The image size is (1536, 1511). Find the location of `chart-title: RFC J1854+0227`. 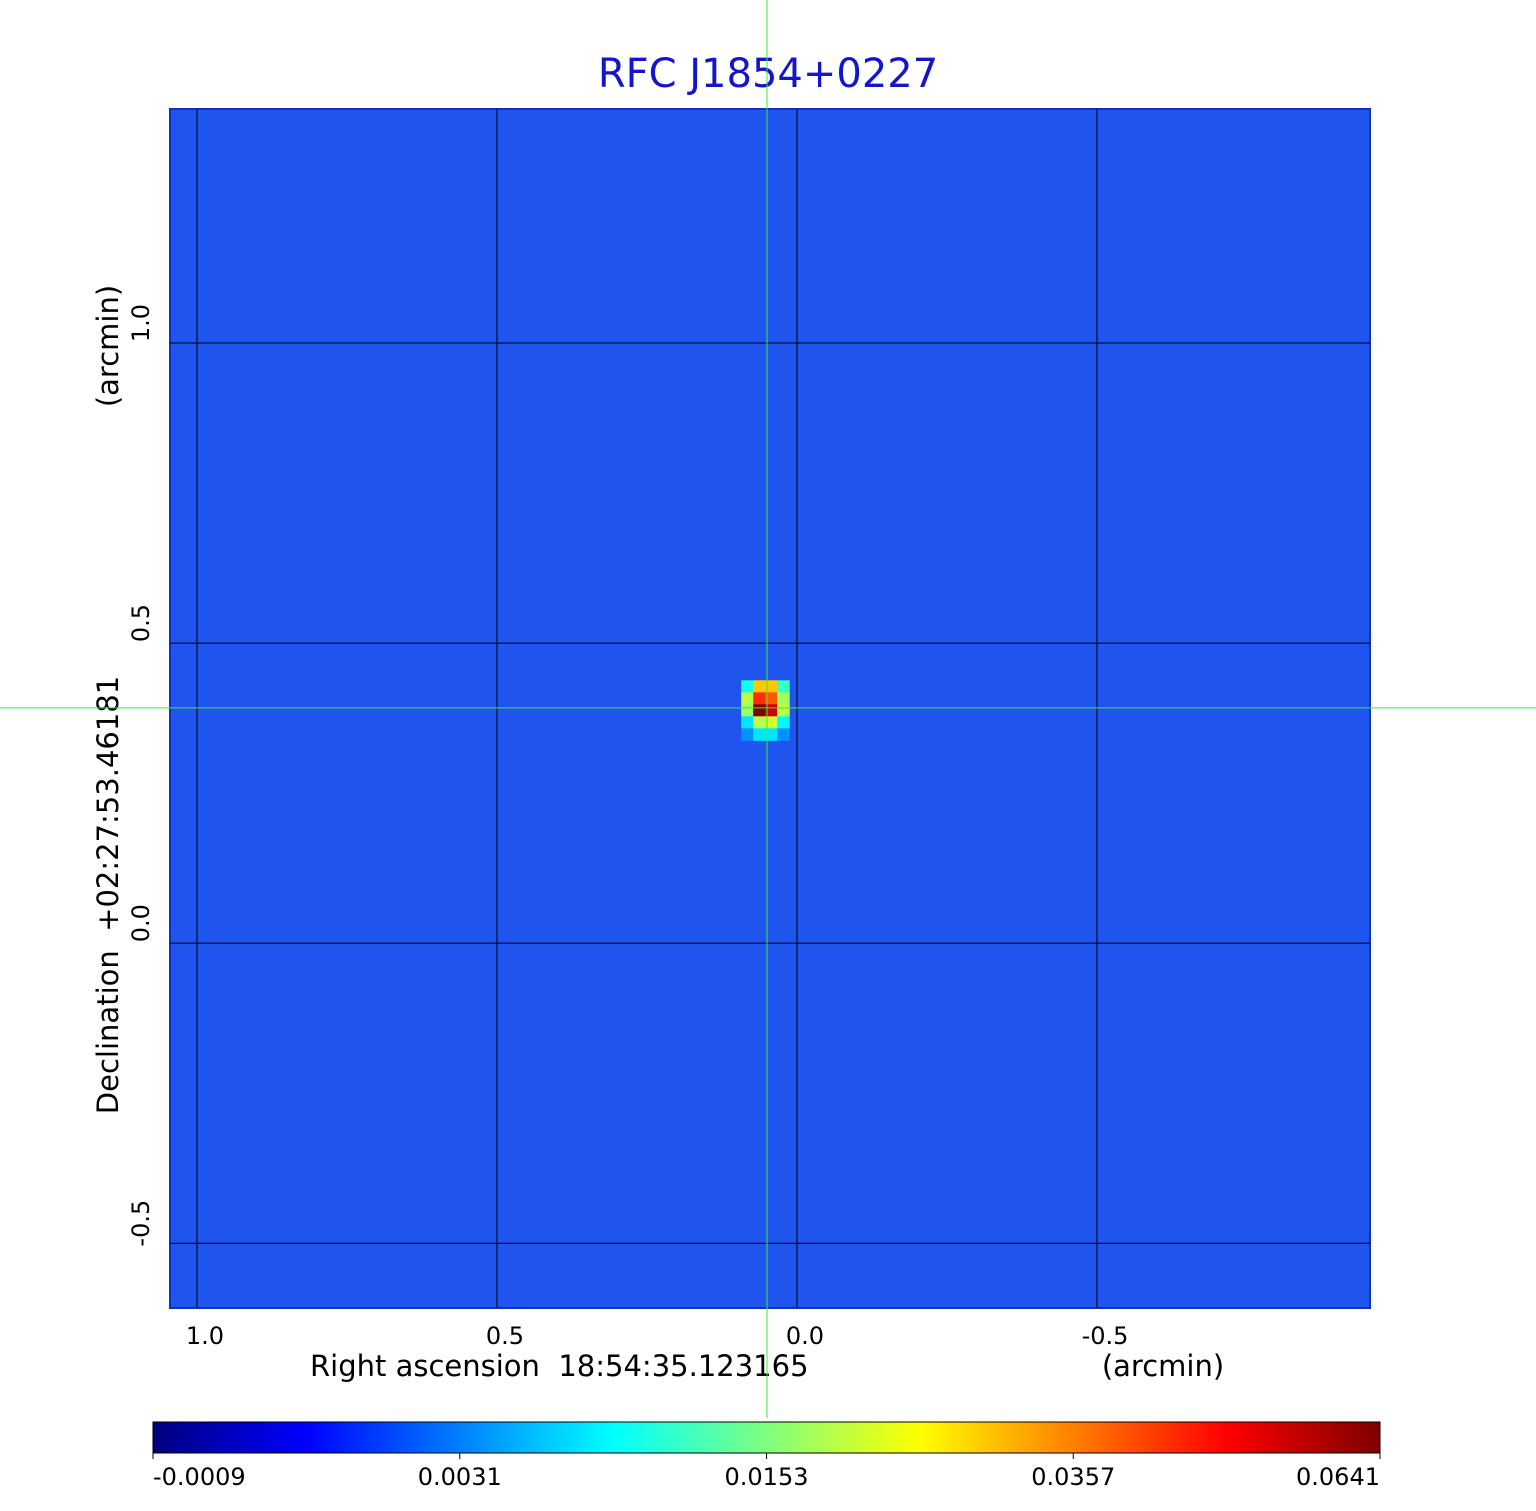

chart-title: RFC J1854+0227 is located at coordinates (768, 74).